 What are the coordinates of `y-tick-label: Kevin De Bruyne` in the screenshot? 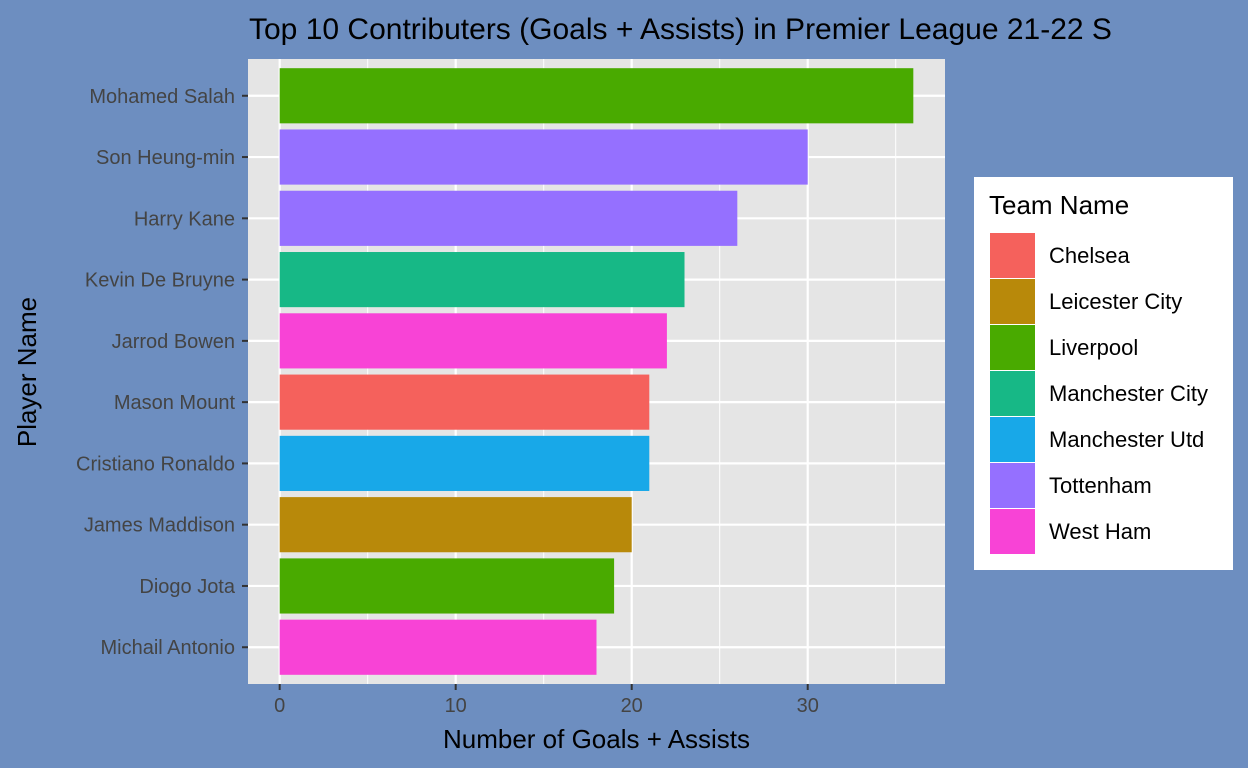 It's located at (160, 281).